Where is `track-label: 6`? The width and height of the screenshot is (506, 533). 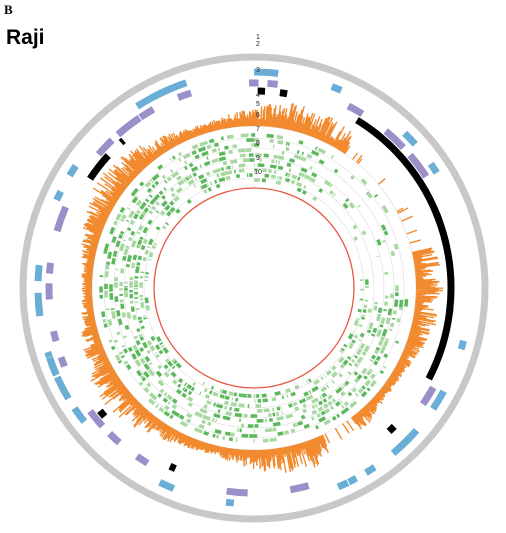 track-label: 6 is located at coordinates (258, 115).